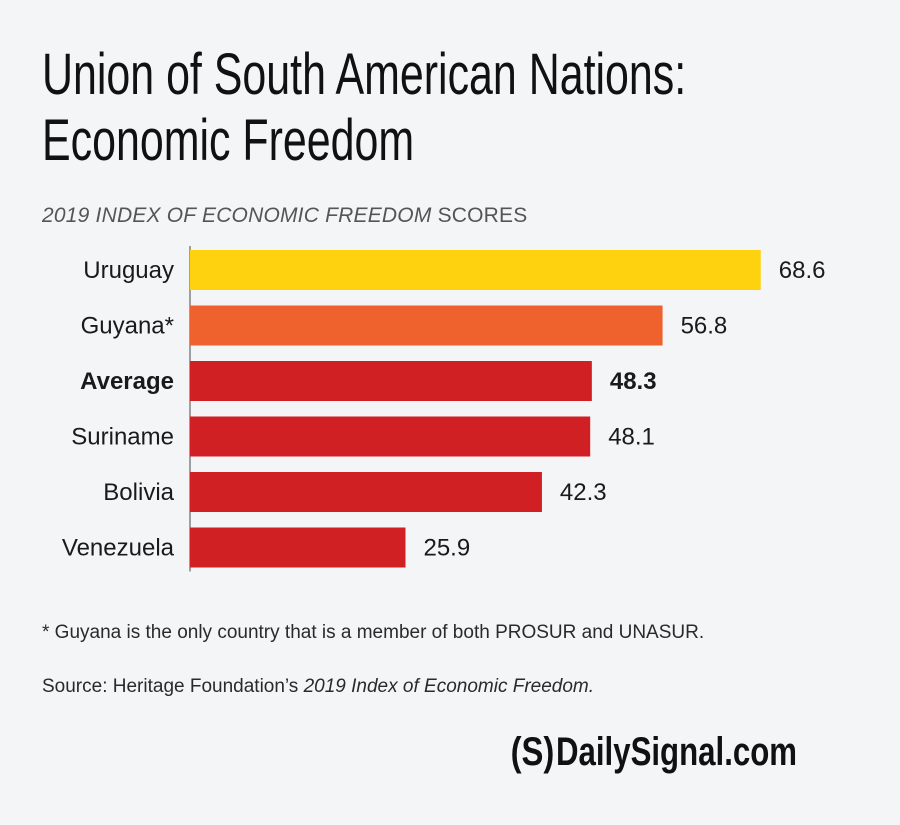 The height and width of the screenshot is (825, 900). What do you see at coordinates (446, 548) in the screenshot?
I see `value-label: 25.9` at bounding box center [446, 548].